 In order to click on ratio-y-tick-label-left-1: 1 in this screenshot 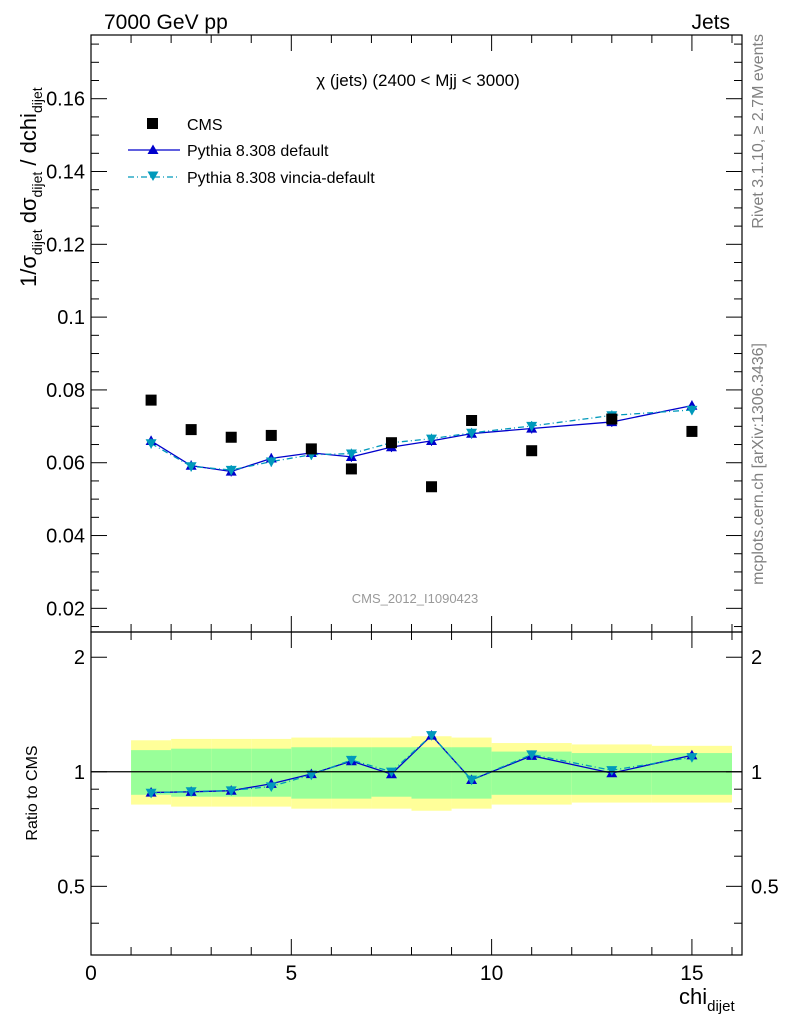, I will do `click(79, 773)`.